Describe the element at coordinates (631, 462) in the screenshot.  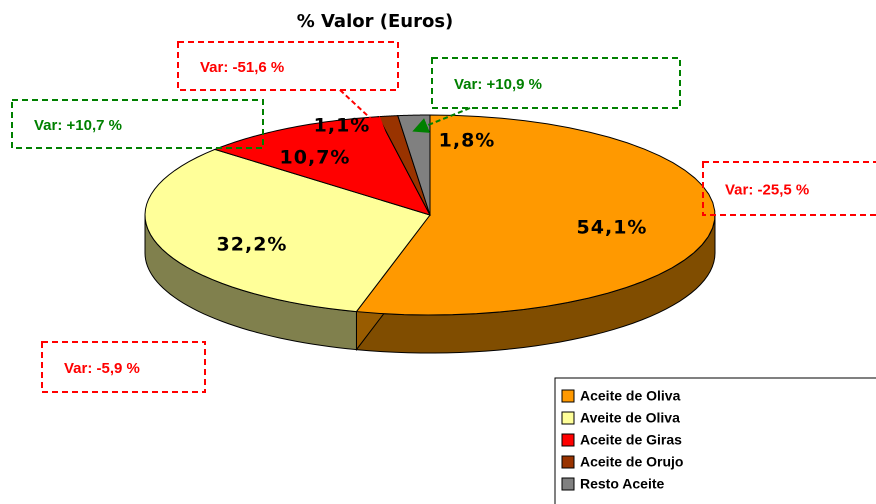
I see `legend-label: Aceite de Orujo` at that location.